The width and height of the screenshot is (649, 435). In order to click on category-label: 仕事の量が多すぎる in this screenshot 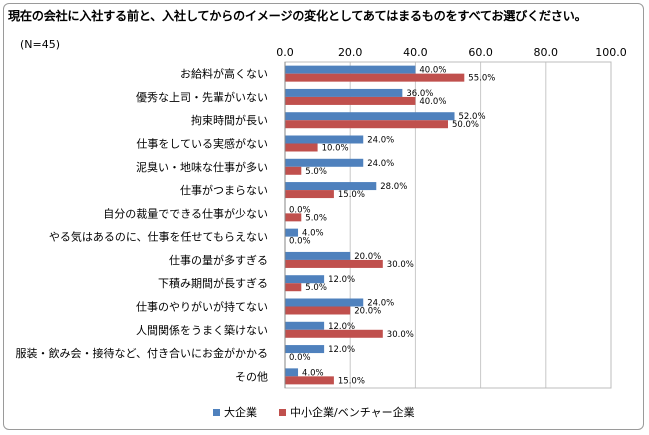, I will do `click(218, 260)`.